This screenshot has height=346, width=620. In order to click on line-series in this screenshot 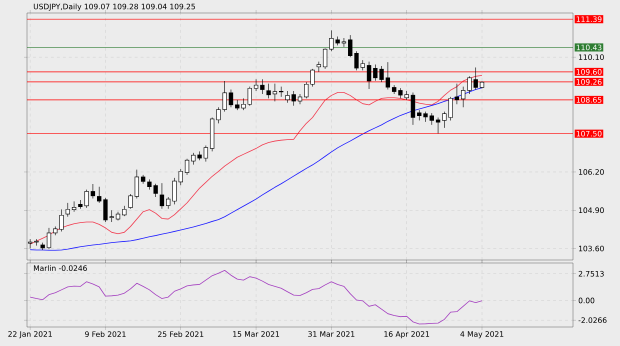, I will do `click(256, 297)`.